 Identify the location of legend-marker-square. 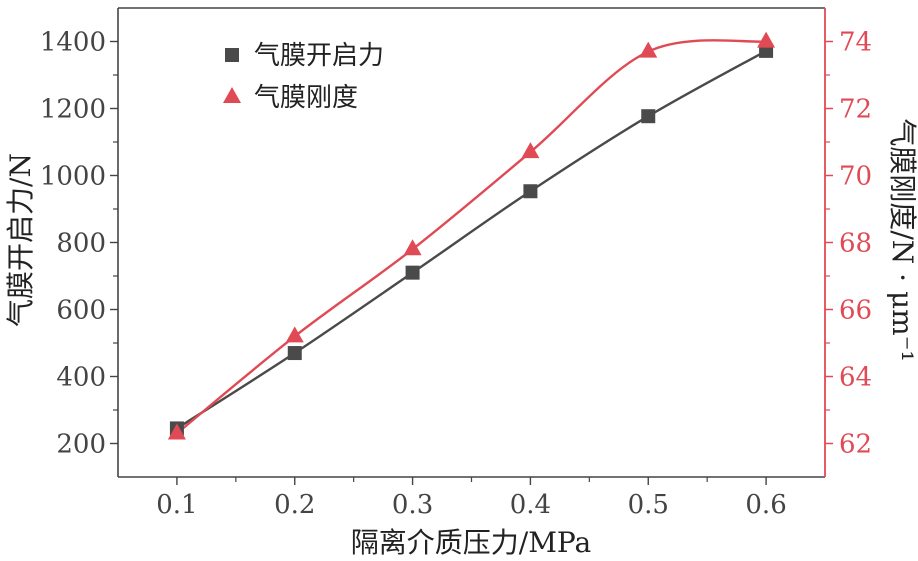
(232, 55).